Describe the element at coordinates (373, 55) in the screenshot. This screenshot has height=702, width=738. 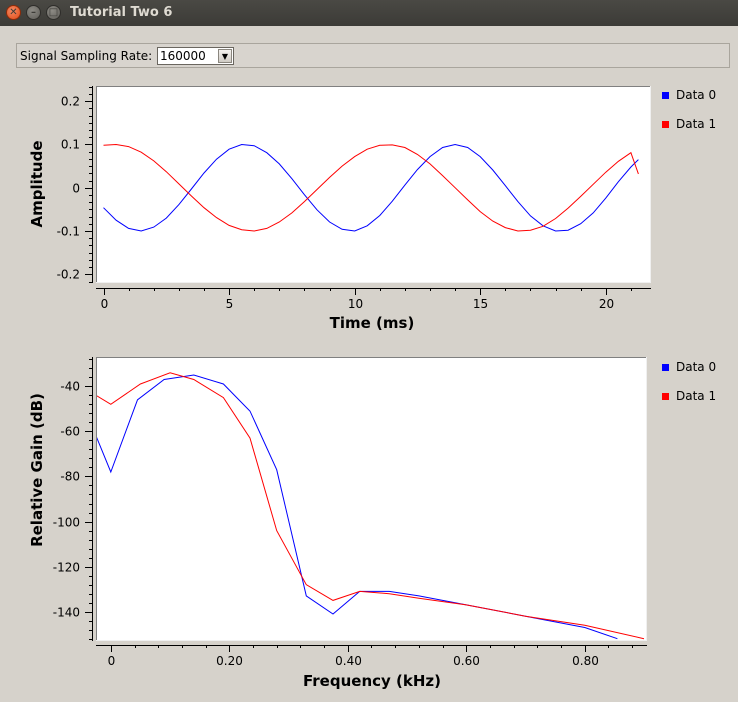
I see `sampling-rate-toolbar: Signal Sampling Rate: 160000 ▼` at that location.